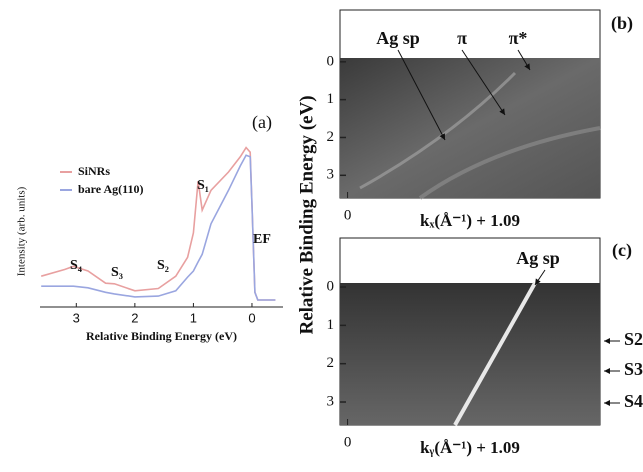 This screenshot has width=643, height=472. What do you see at coordinates (161, 336) in the screenshot?
I see `x-axis-label: Relative Binding Energy (eV)` at bounding box center [161, 336].